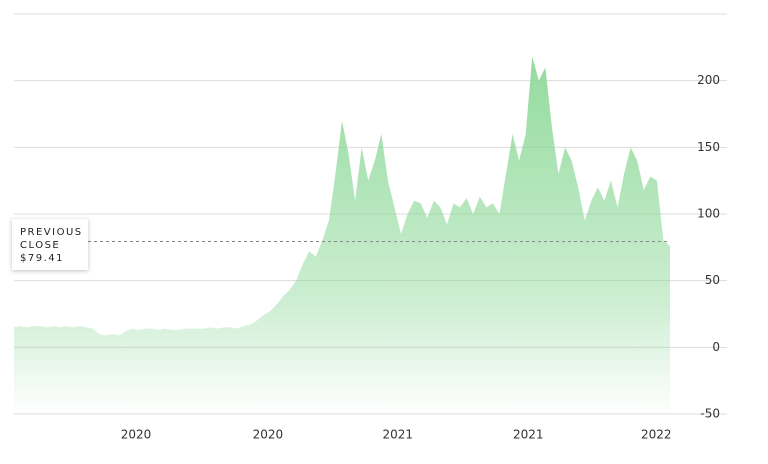 This screenshot has width=768, height=464. Describe the element at coordinates (708, 80) in the screenshot. I see `y-tick-label: 200` at that location.